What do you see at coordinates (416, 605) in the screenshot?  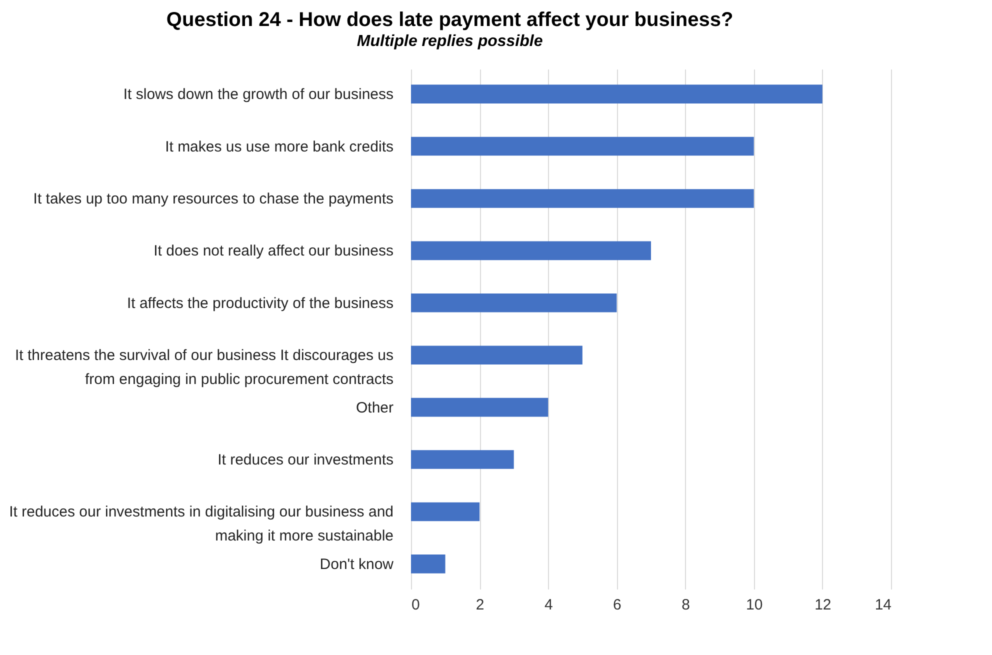 I see `x-tick-label: 0` at bounding box center [416, 605].